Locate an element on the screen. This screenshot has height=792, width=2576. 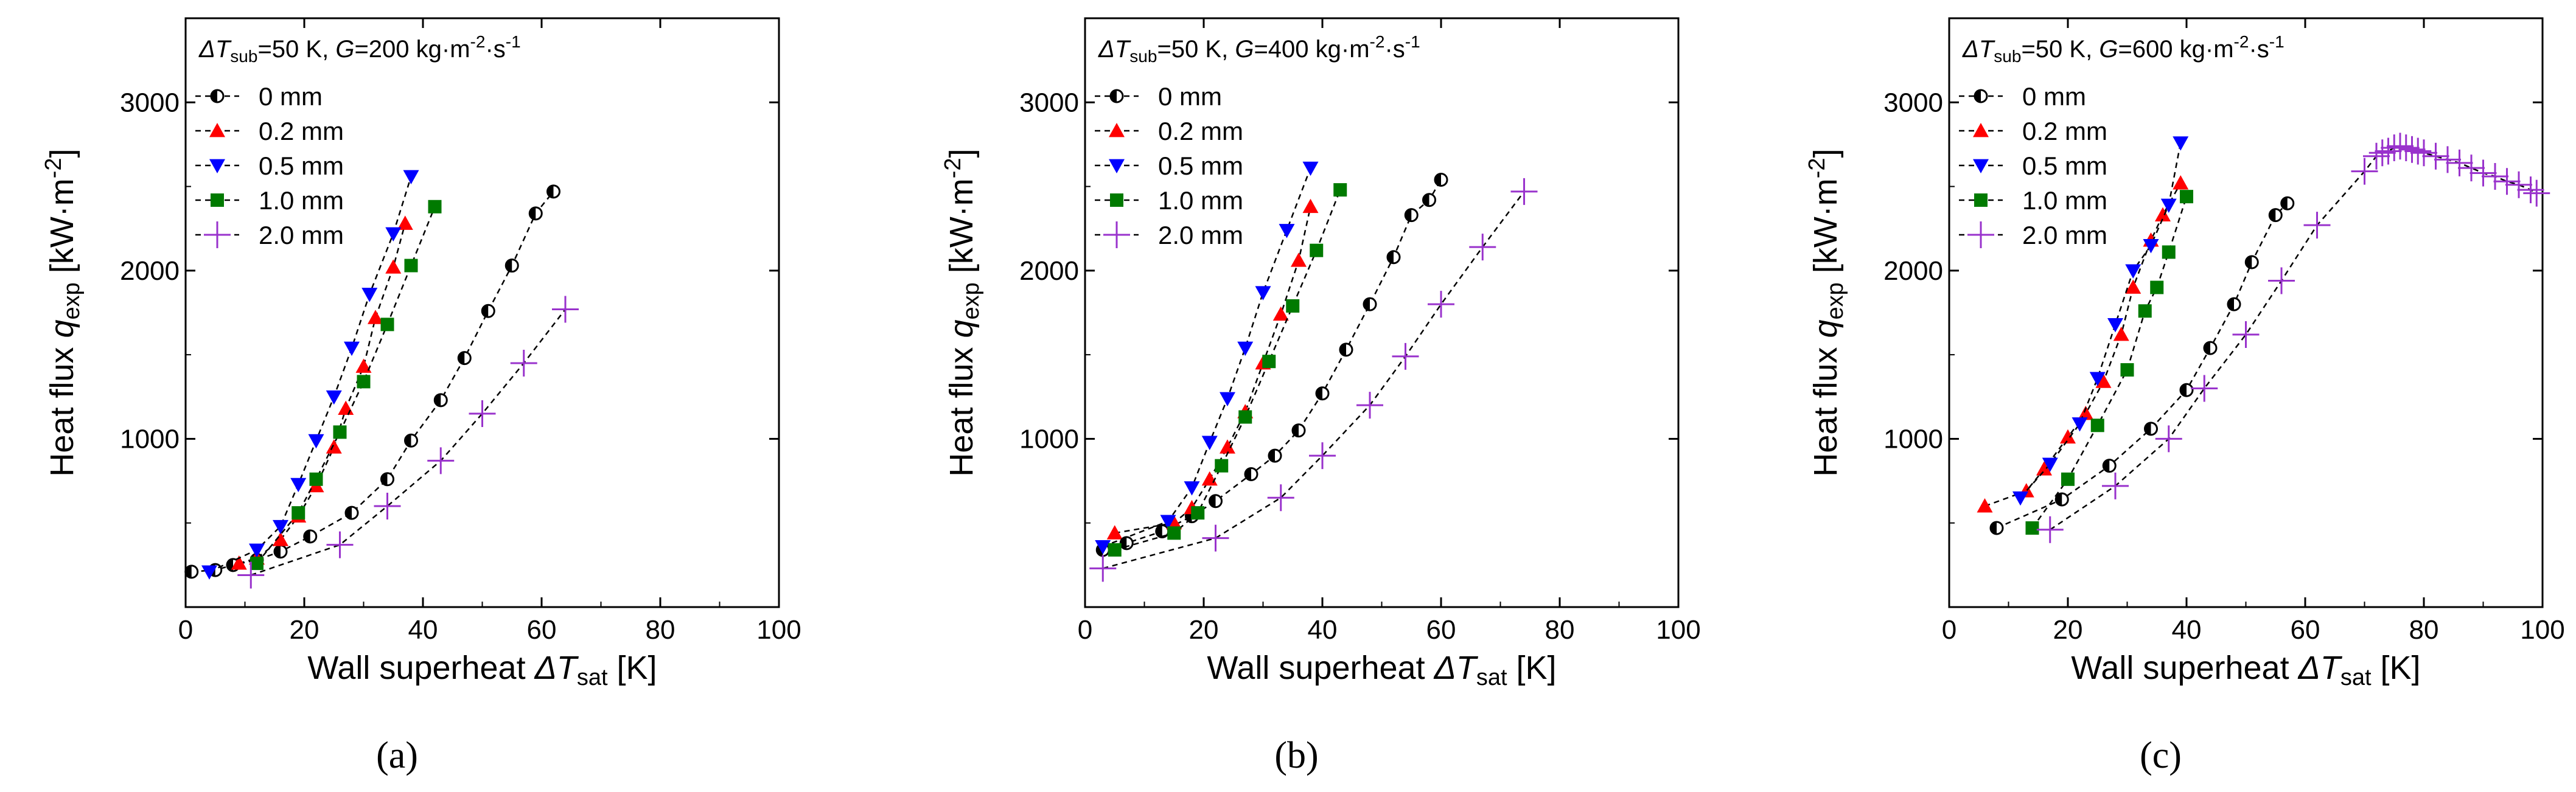
y-tick-label: 3000 is located at coordinates (1913, 102).